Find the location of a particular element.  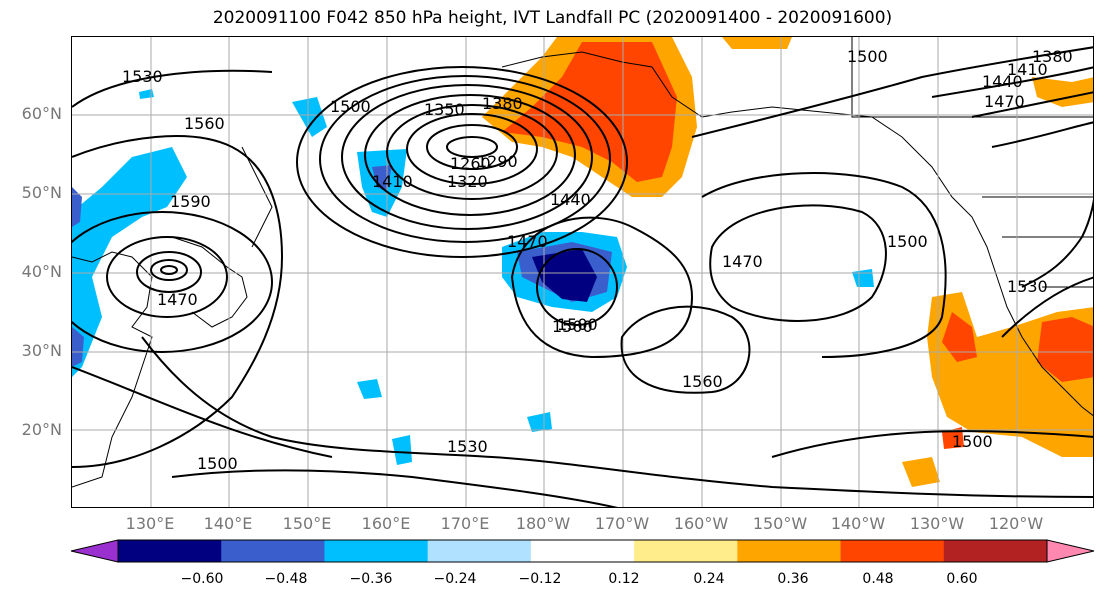

contour-label: 1320 is located at coordinates (467, 181).